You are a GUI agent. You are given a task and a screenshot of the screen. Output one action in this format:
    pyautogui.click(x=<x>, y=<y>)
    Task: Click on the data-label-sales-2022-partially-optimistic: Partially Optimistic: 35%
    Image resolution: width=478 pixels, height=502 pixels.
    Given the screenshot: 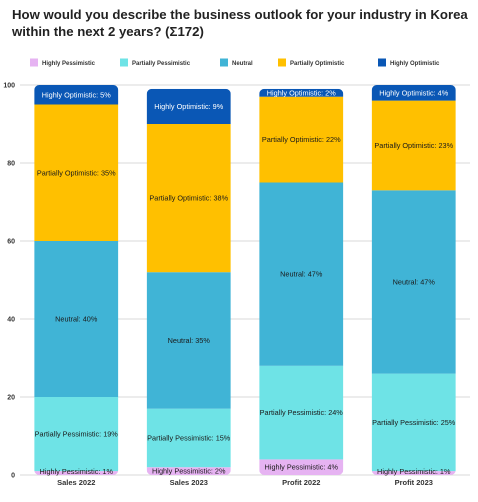 What is the action you would take?
    pyautogui.click(x=76, y=172)
    